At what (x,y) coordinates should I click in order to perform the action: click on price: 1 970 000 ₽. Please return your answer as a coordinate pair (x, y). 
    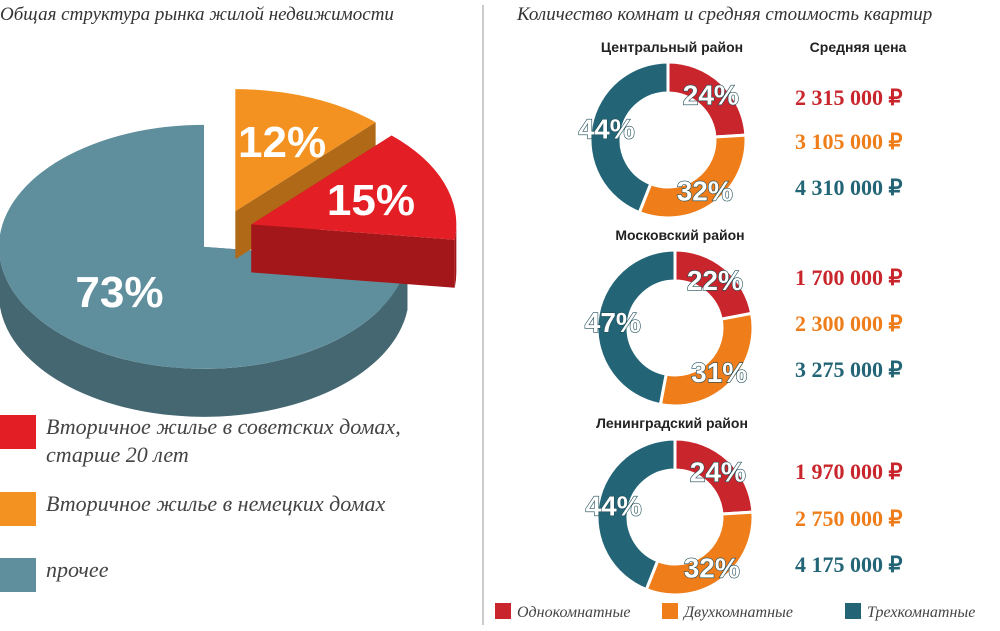
    Looking at the image, I should click on (849, 471).